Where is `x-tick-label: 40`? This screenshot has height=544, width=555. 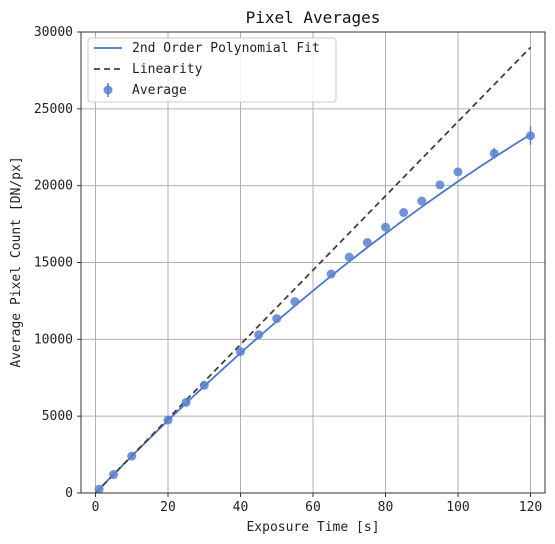 x-tick-label: 40 is located at coordinates (241, 507).